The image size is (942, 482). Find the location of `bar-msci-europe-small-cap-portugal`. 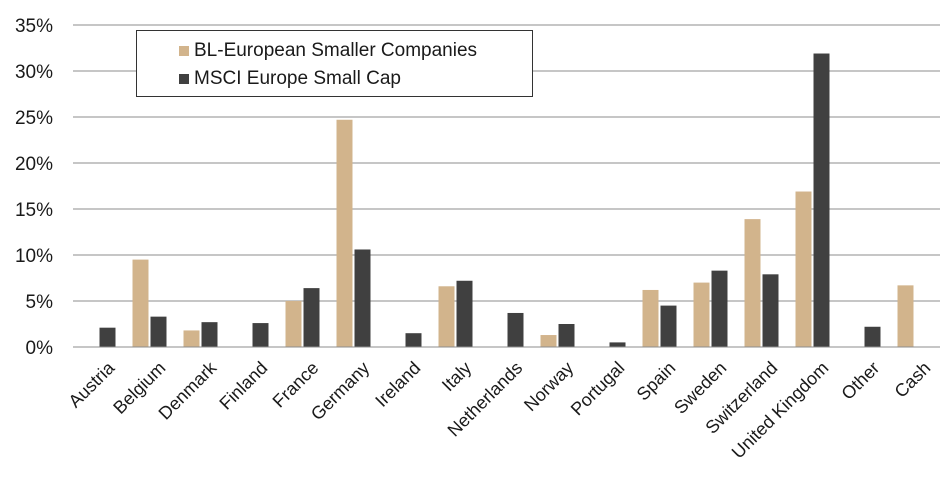

bar-msci-europe-small-cap-portugal is located at coordinates (617, 344).